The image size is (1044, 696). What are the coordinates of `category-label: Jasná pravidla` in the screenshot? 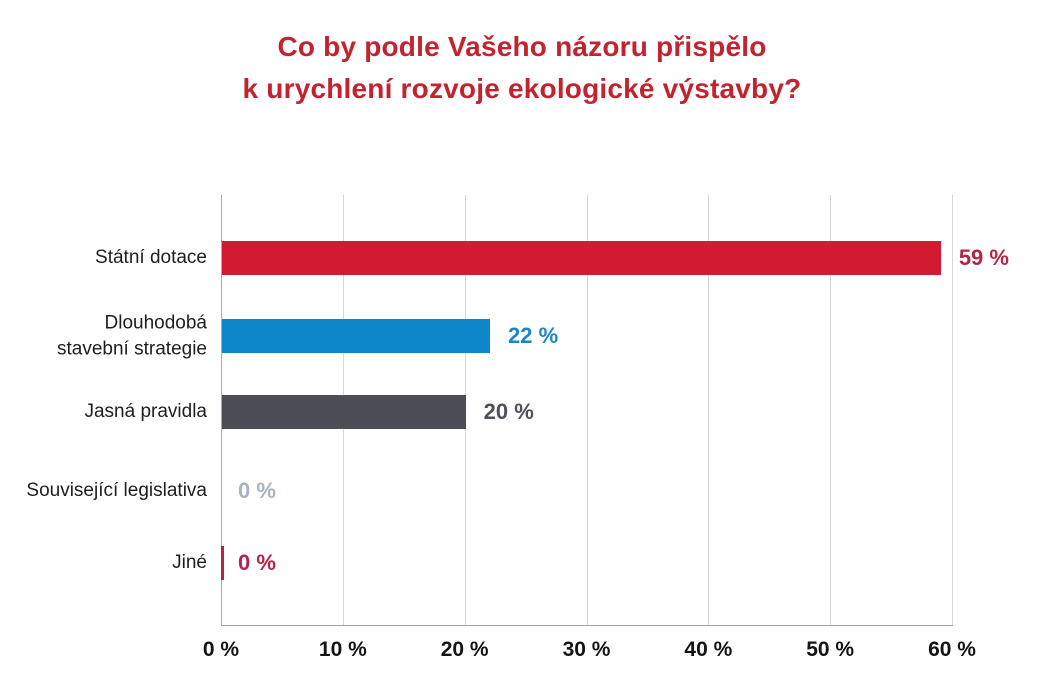 It's located at (145, 412).